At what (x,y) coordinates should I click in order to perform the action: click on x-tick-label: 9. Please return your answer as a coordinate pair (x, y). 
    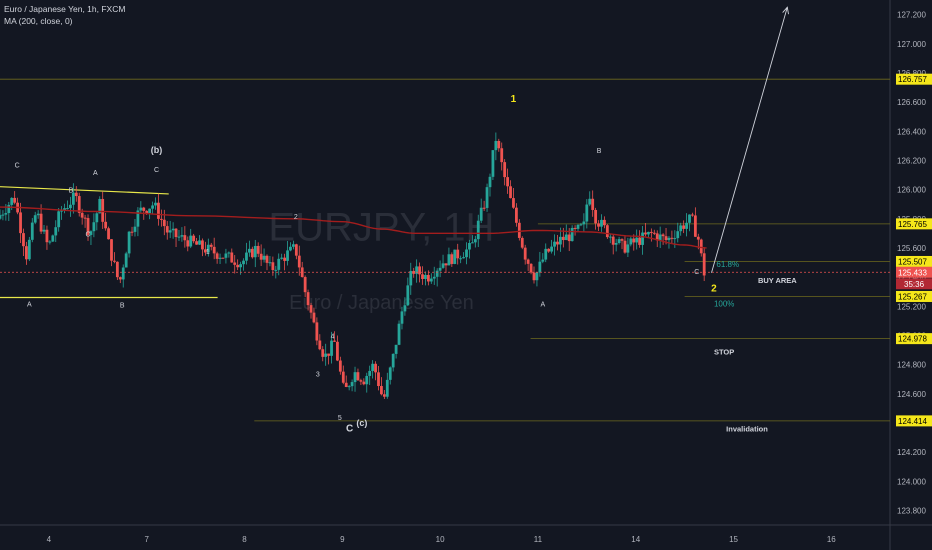
    Looking at the image, I should click on (342, 539).